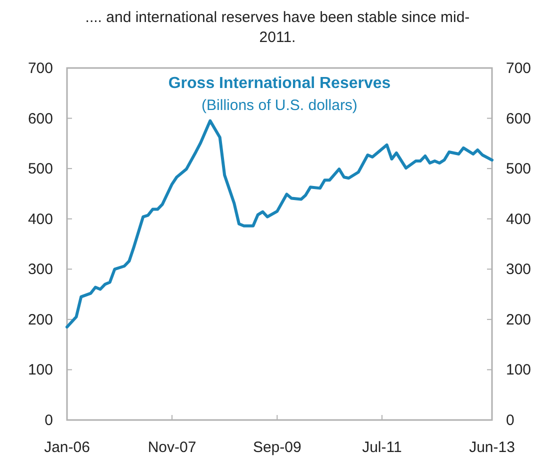  I want to click on y2-tick-label: 500, so click(519, 169).